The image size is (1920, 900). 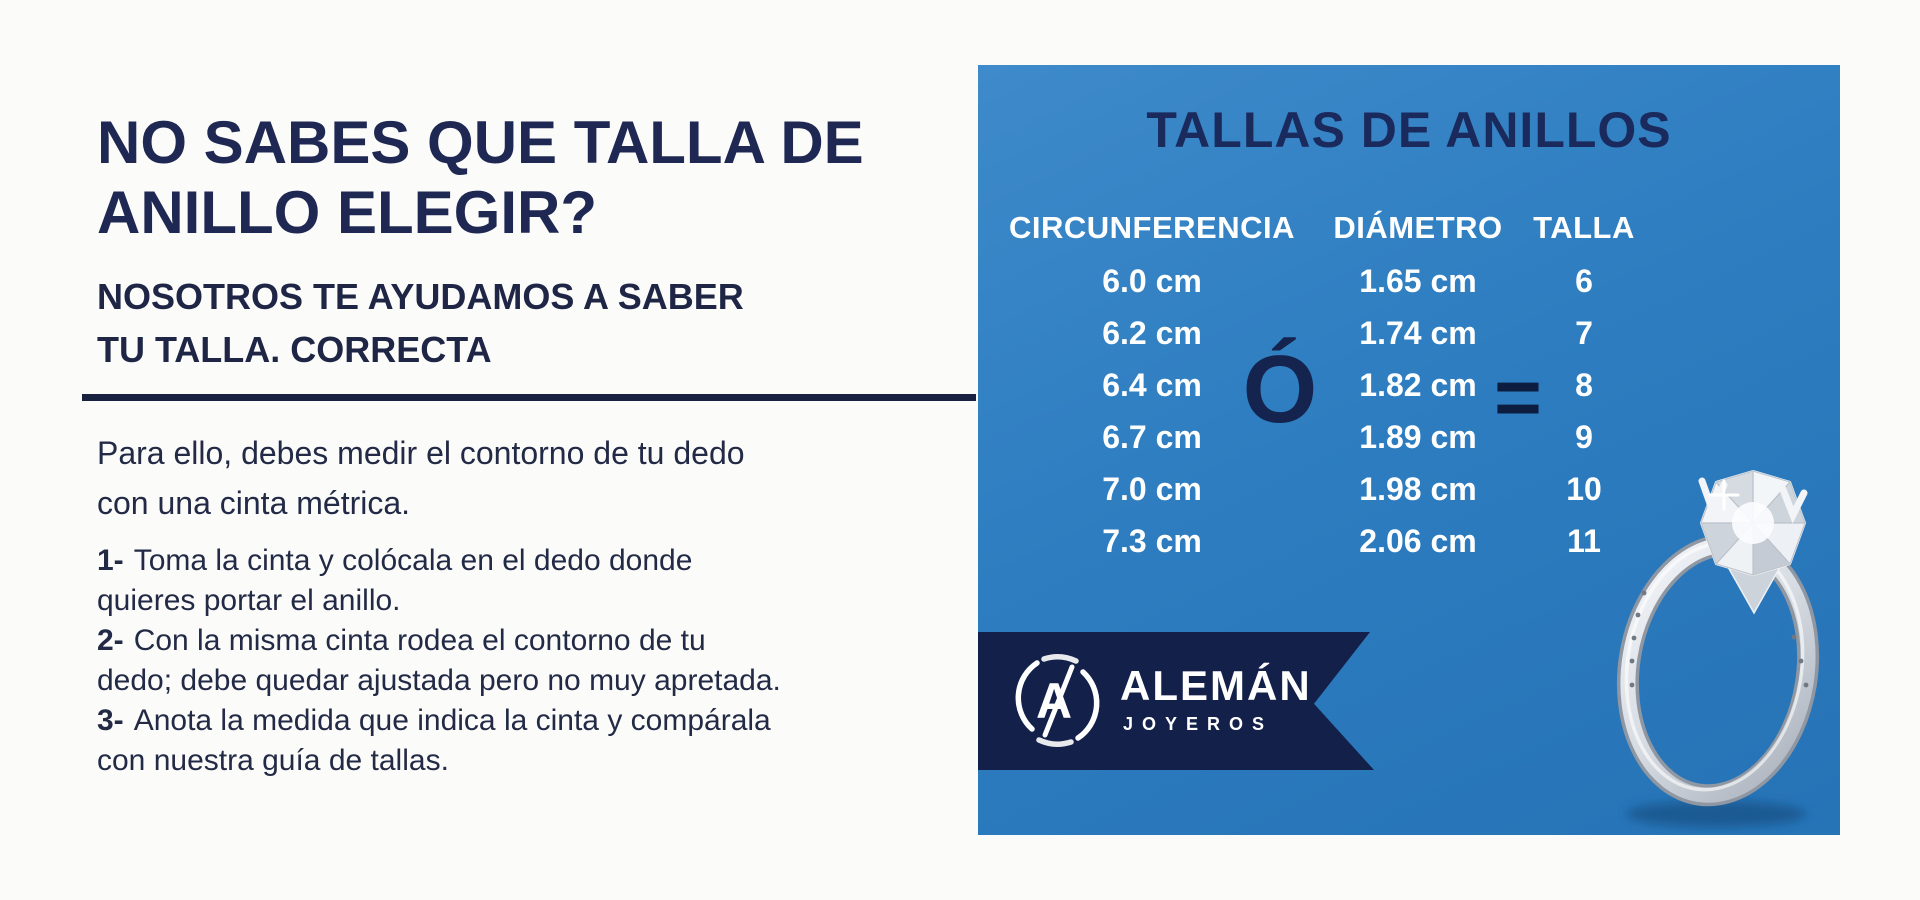 What do you see at coordinates (1418, 333) in the screenshot?
I see `diameter-value: 1.74 cm` at bounding box center [1418, 333].